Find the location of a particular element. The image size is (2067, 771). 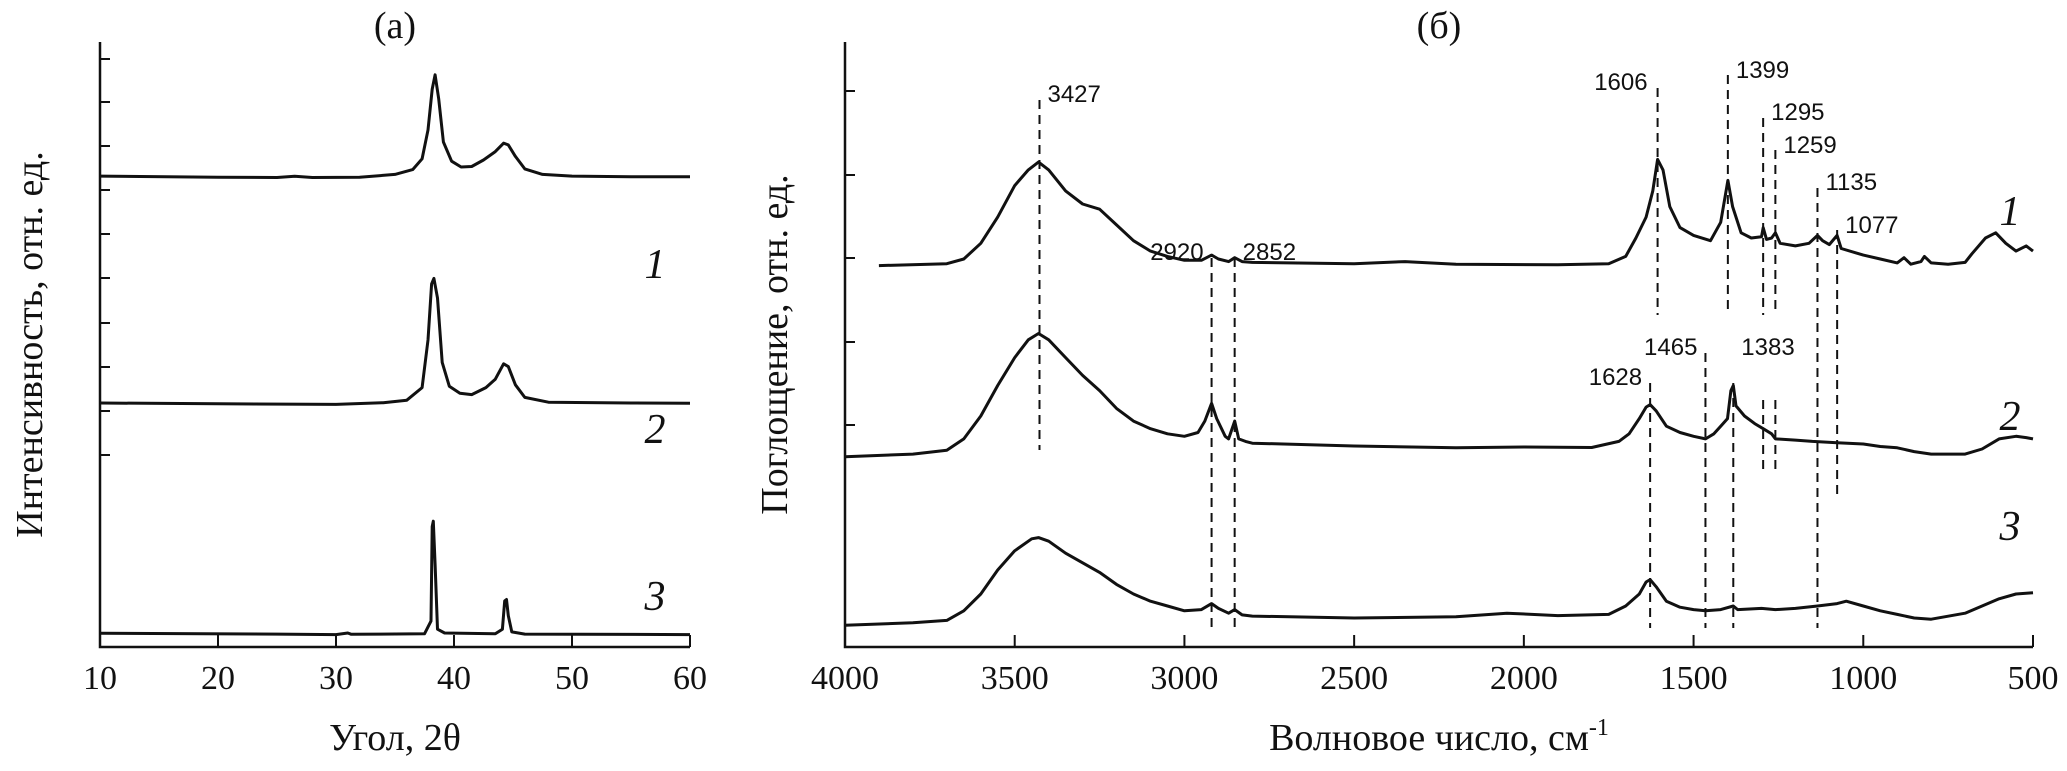

panel-a-series-labels: 1 2 3 is located at coordinates (655, 431).